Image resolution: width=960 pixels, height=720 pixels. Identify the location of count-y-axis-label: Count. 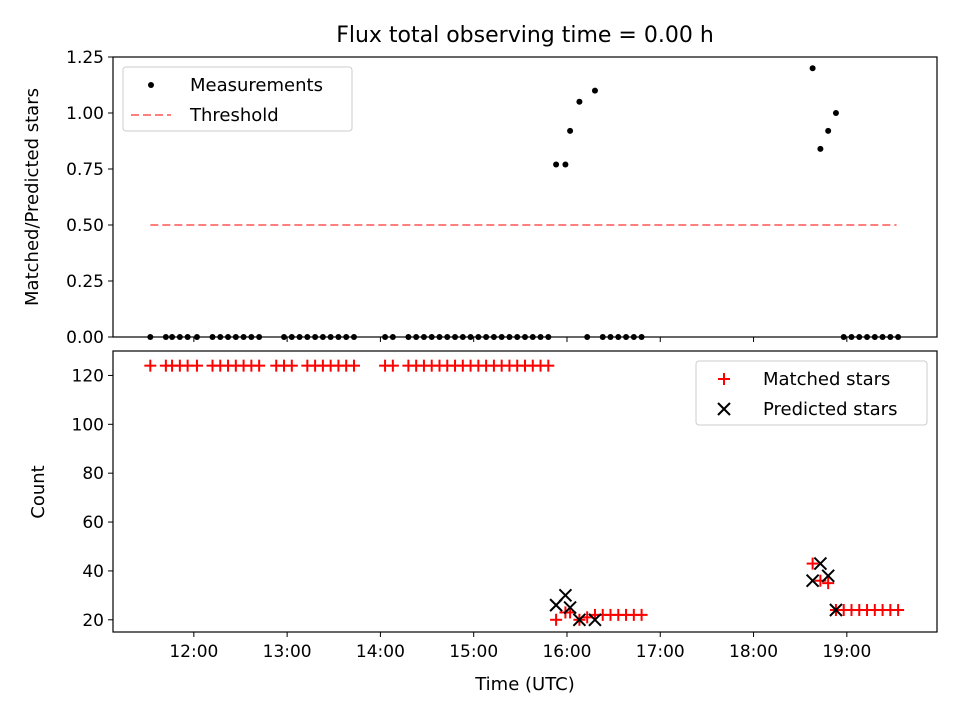
(38, 491).